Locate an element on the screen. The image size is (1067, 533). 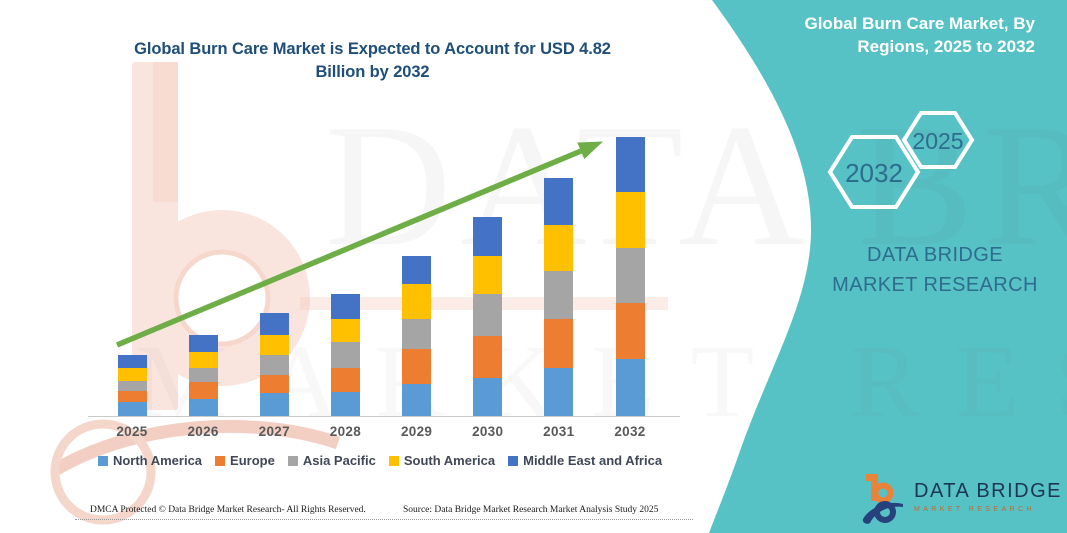
bar-column-2026 is located at coordinates (203, 375).